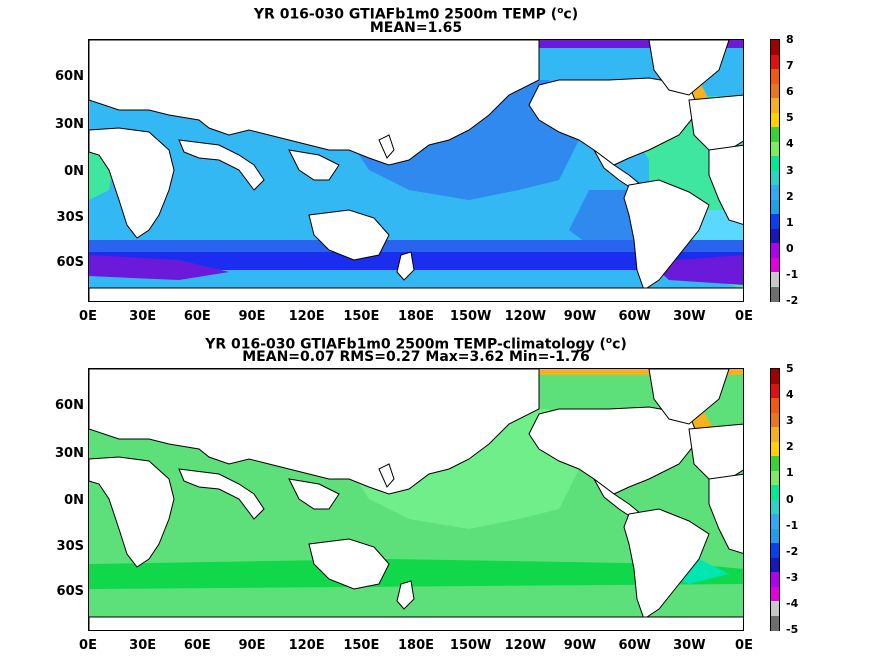 The image size is (875, 656). What do you see at coordinates (792, 577) in the screenshot?
I see `colorbar-label: -3` at bounding box center [792, 577].